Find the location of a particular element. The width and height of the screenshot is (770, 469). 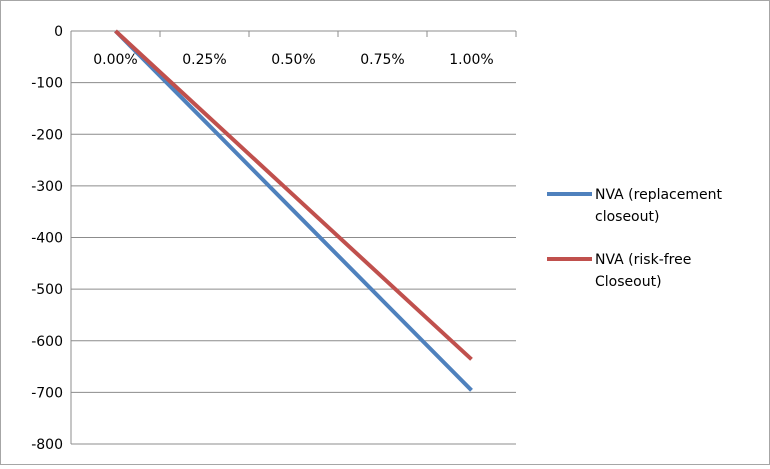

legend-label: Closeout) is located at coordinates (628, 282).